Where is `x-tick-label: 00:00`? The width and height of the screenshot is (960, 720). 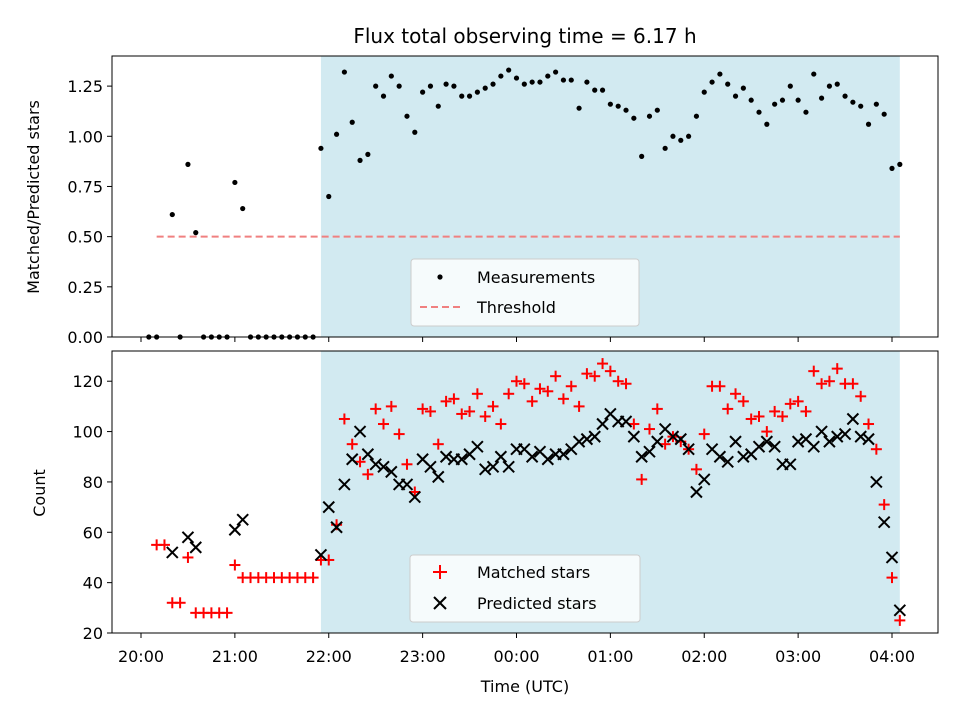
x-tick-label: 00:00 is located at coordinates (516, 656).